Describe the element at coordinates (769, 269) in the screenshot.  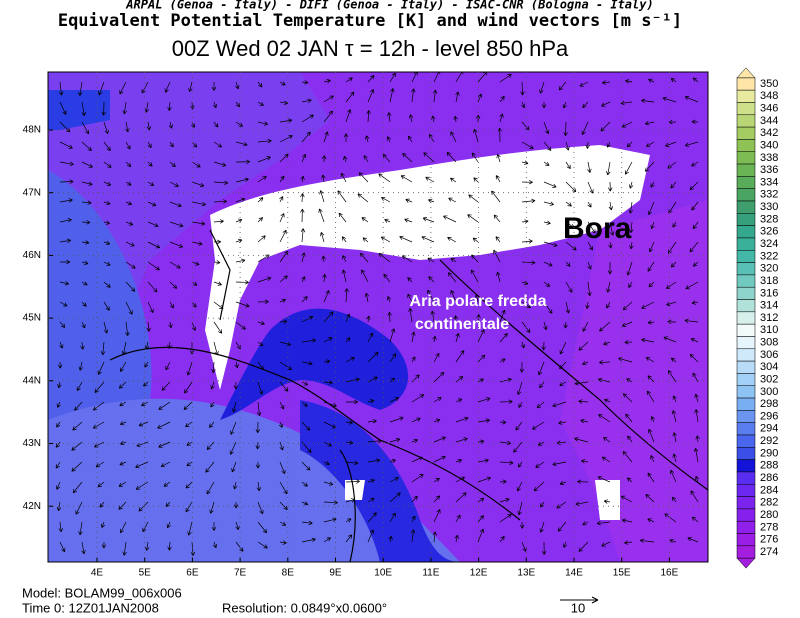
I see `colorbar-label: 320` at that location.